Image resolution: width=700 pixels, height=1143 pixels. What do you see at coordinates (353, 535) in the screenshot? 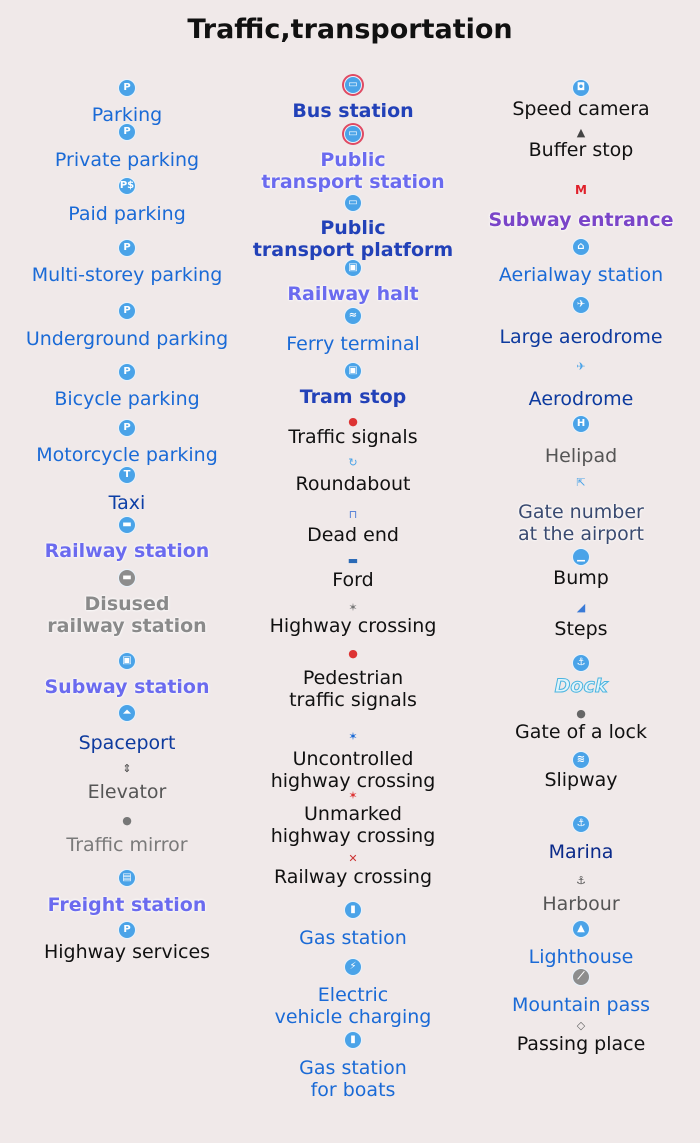
I see `legend-label: Dead end` at bounding box center [353, 535].